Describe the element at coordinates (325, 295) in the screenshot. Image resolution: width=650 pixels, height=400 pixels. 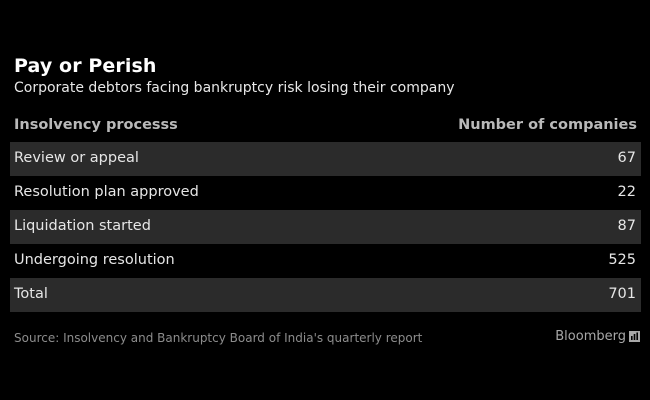
I see `table-row-total: Total 701` at that location.